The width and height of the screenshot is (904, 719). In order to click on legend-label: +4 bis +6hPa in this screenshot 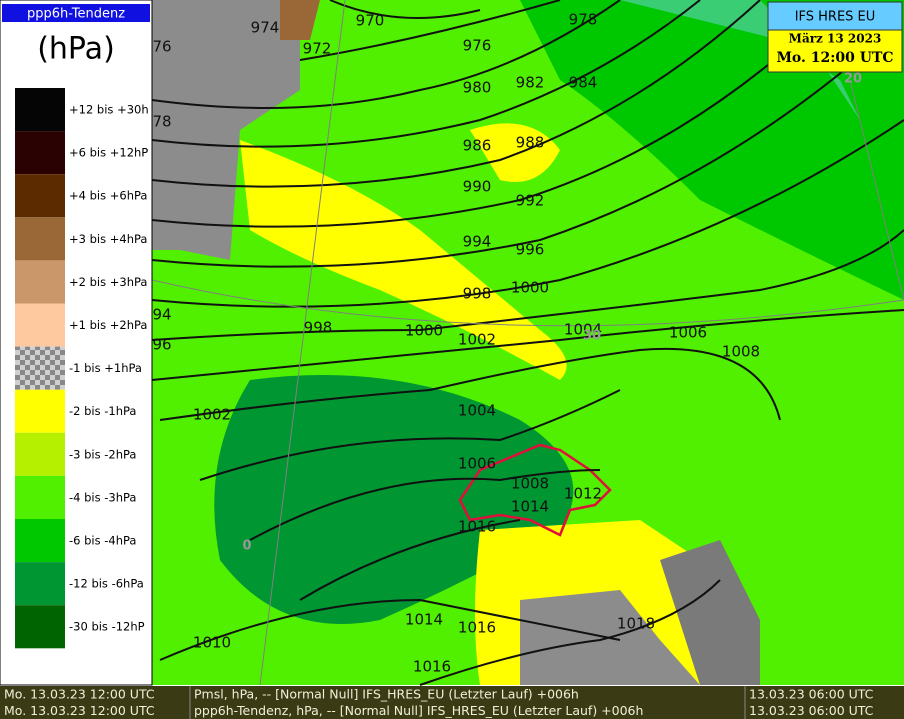, I will do `click(108, 196)`.